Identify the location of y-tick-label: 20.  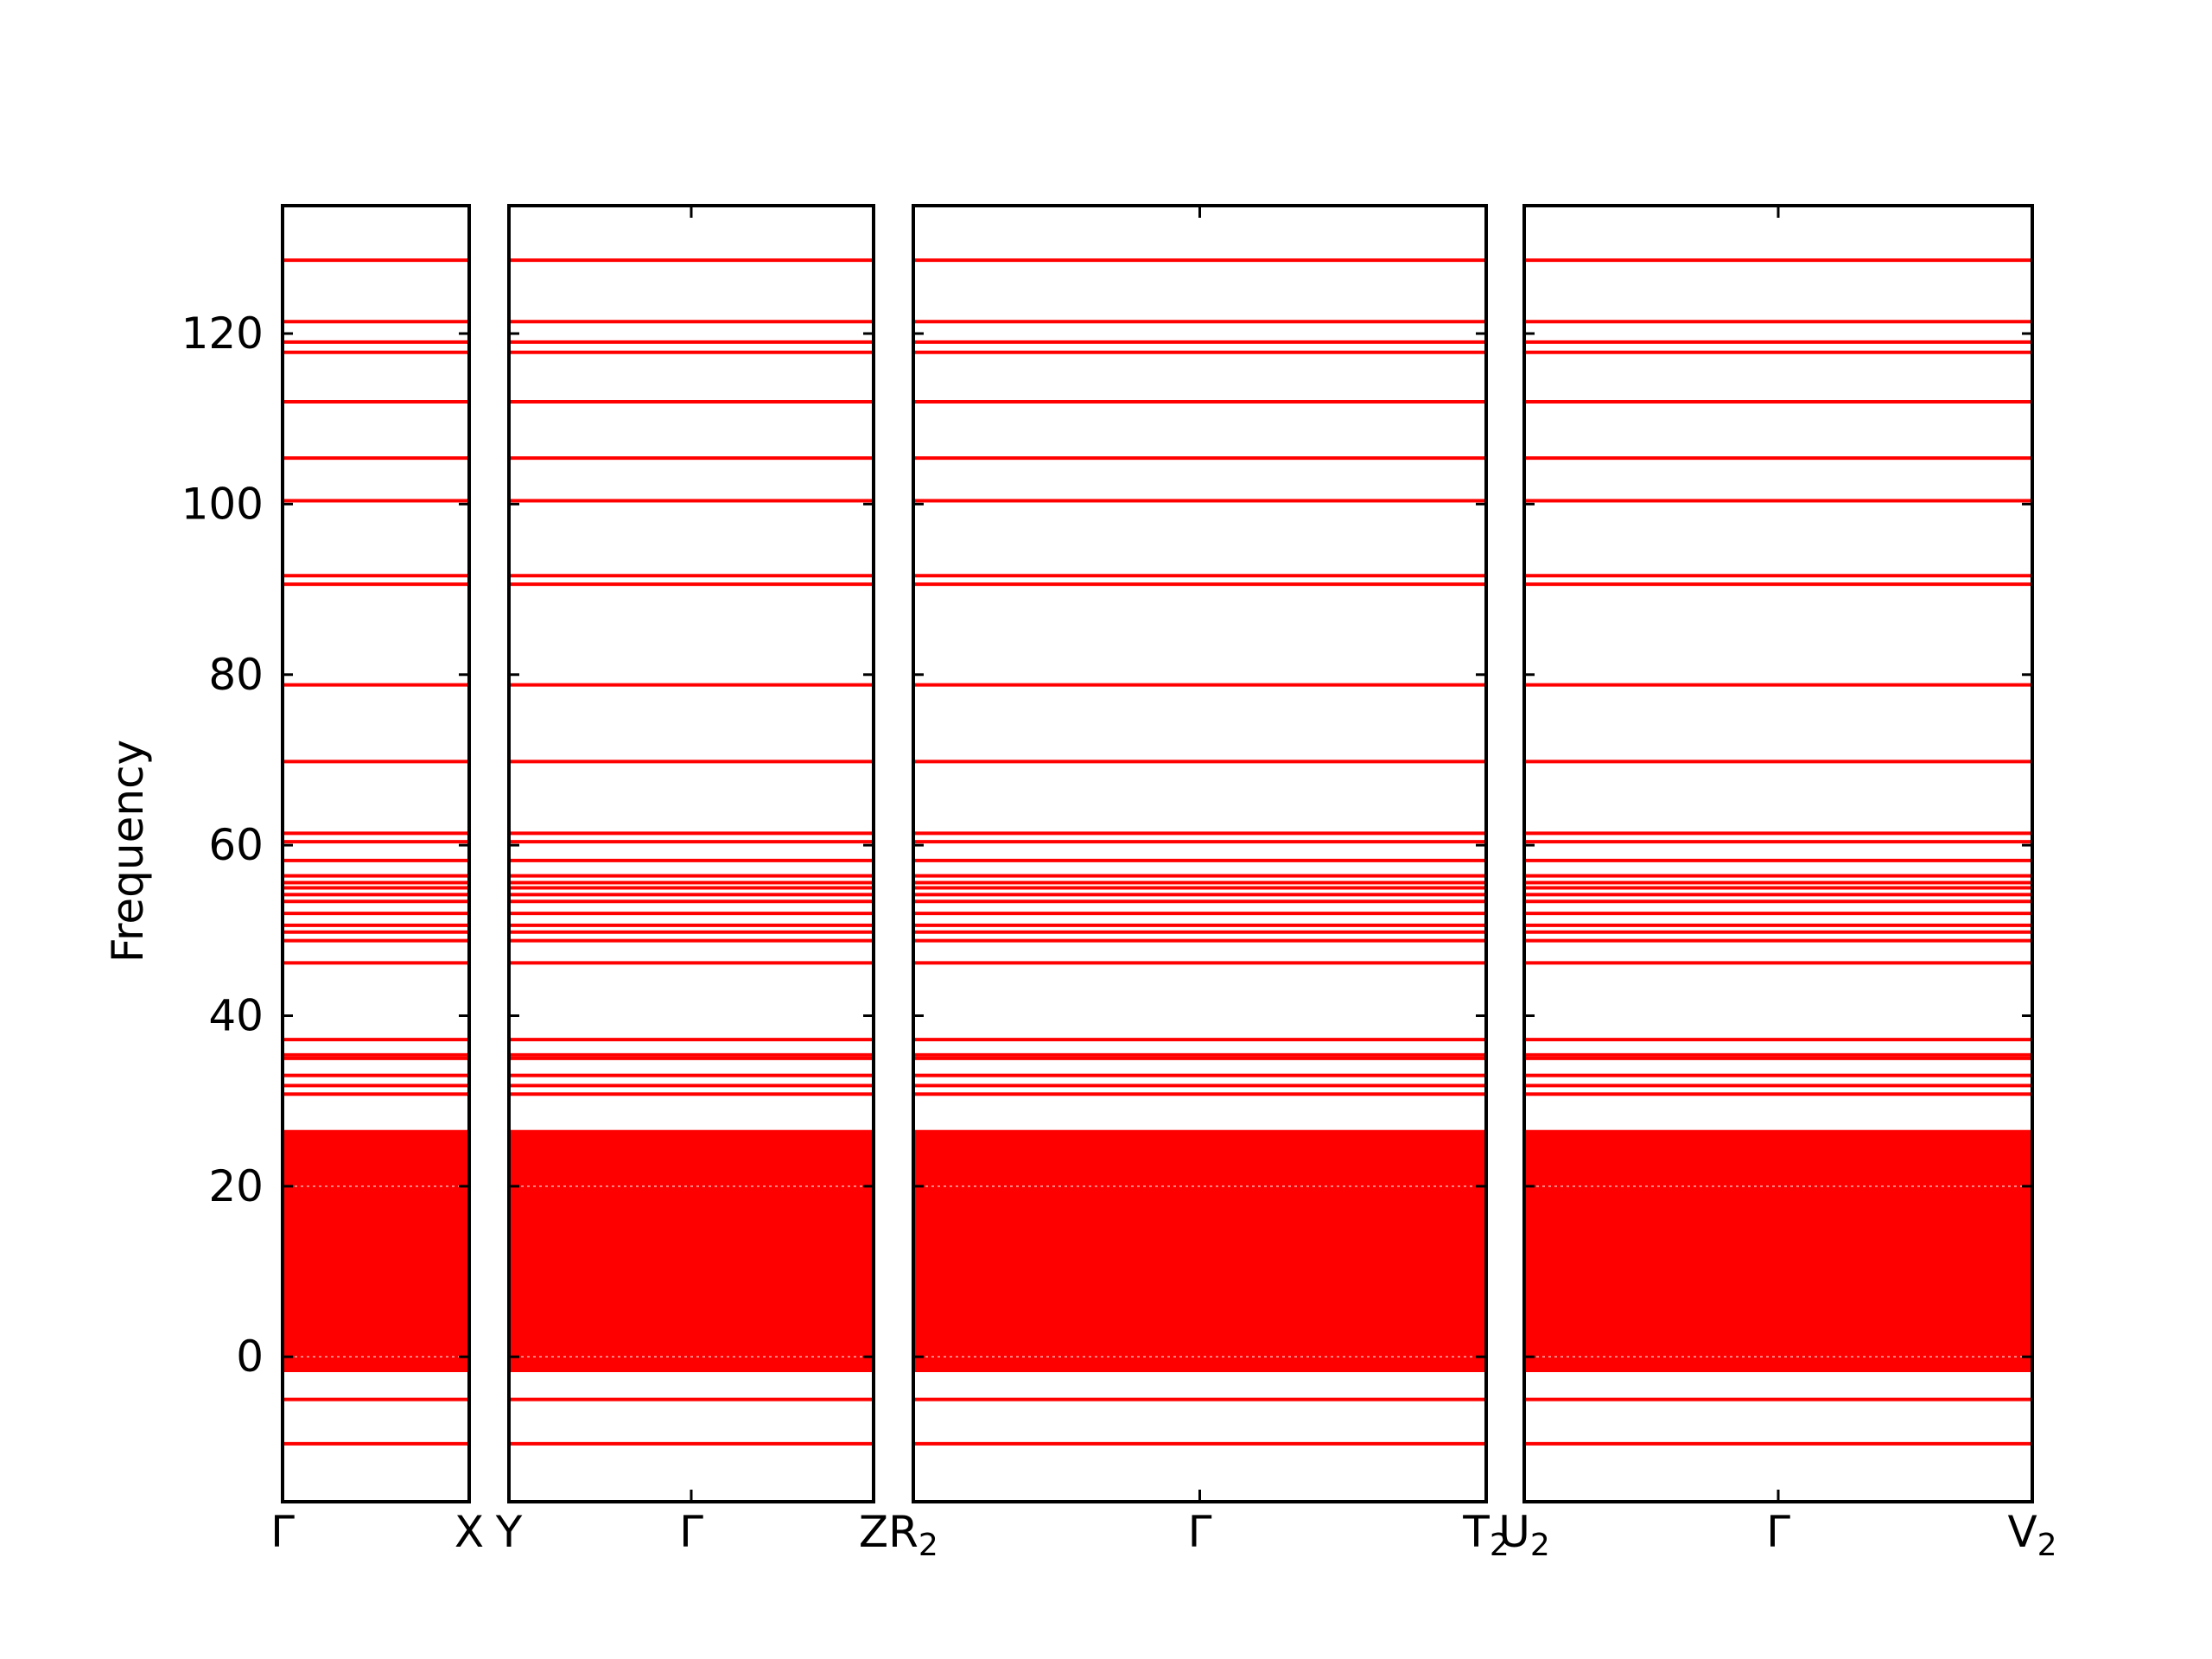
(236, 1186).